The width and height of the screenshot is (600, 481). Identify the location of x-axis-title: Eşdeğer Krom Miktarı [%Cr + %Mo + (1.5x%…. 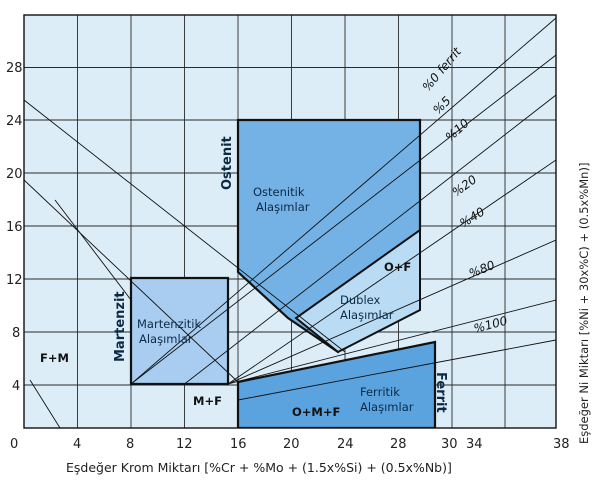
(259, 467).